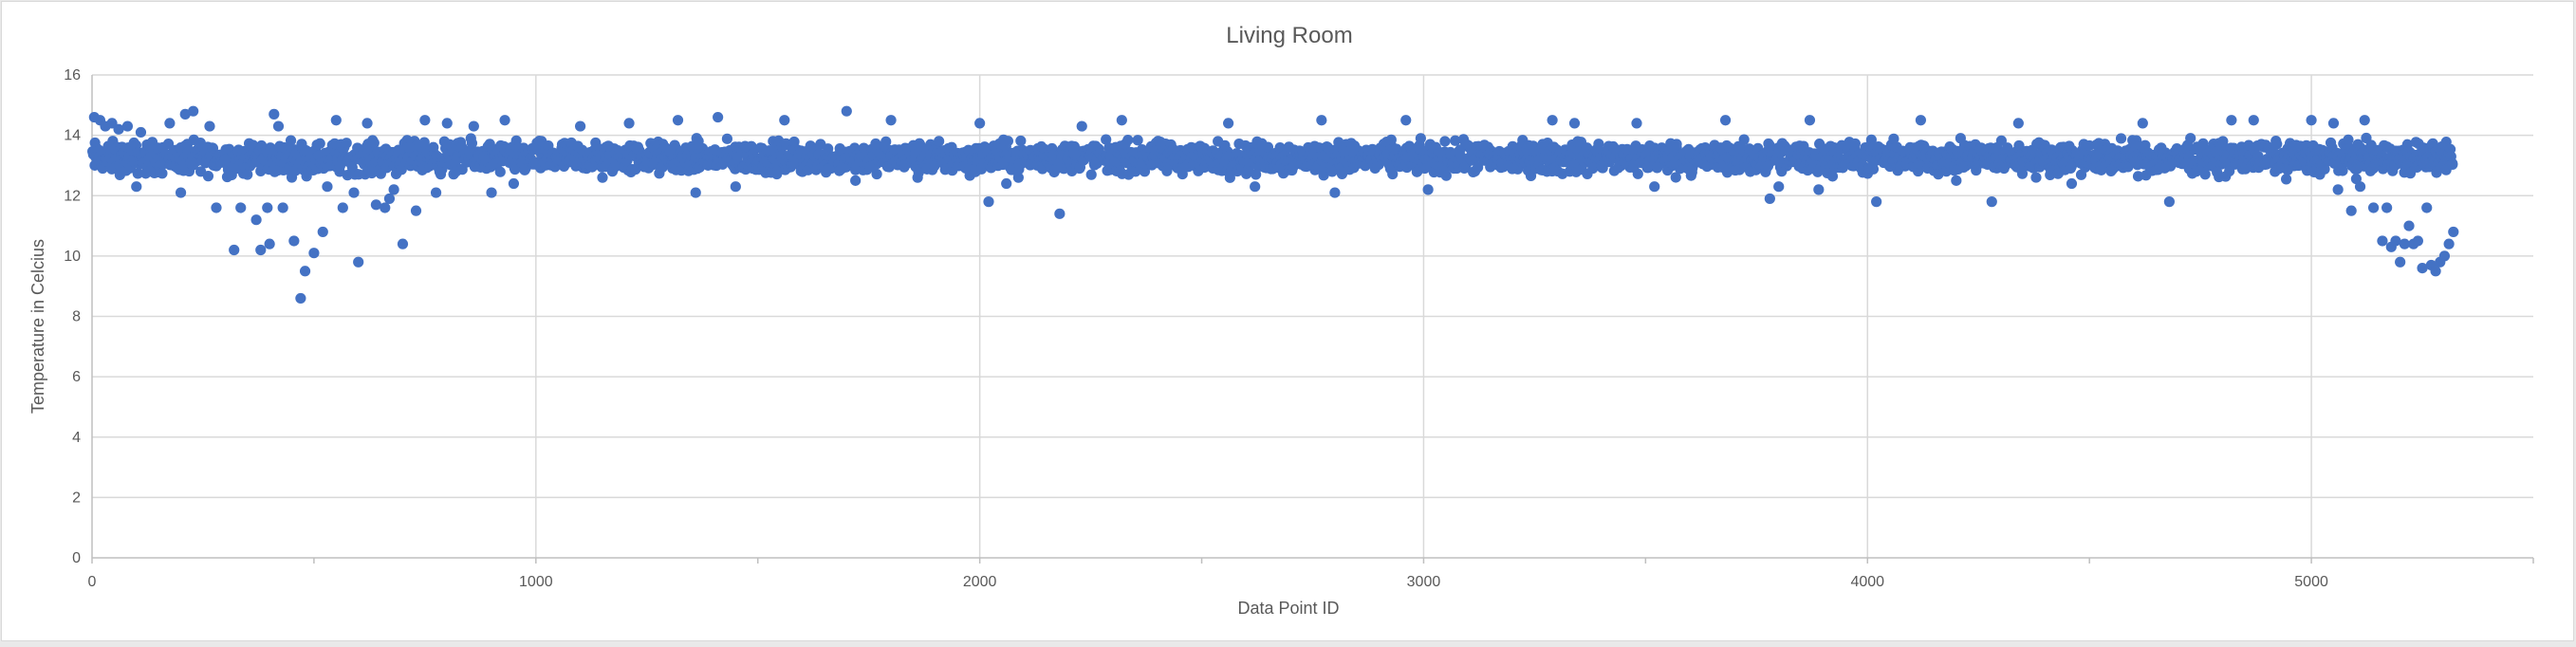 The width and height of the screenshot is (2576, 647). I want to click on x-tick-label: 0, so click(92, 582).